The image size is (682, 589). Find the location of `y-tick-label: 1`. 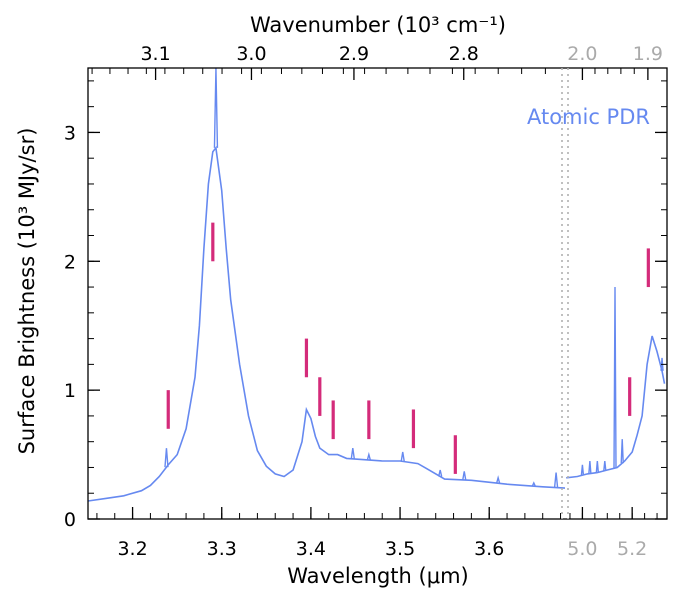

y-tick-label: 1 is located at coordinates (70, 391).